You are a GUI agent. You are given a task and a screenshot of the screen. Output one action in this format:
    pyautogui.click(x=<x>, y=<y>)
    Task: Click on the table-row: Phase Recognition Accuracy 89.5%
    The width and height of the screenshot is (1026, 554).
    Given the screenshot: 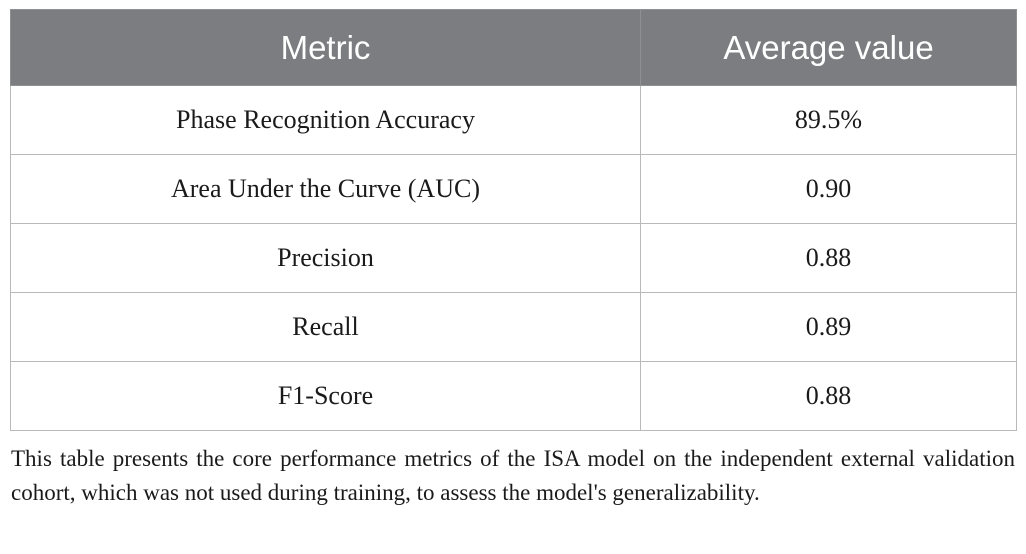 What is the action you would take?
    pyautogui.click(x=513, y=120)
    